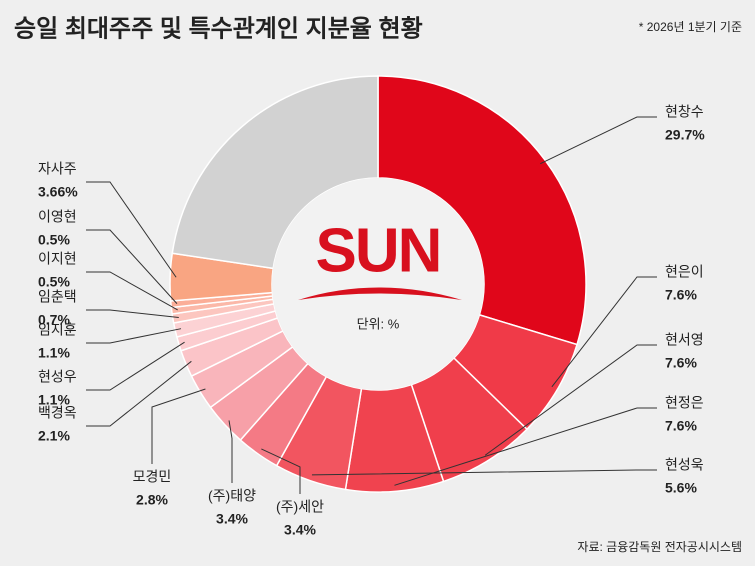 This screenshot has width=755, height=566. Describe the element at coordinates (685, 135) in the screenshot. I see `value-label: 29.7%` at that location.